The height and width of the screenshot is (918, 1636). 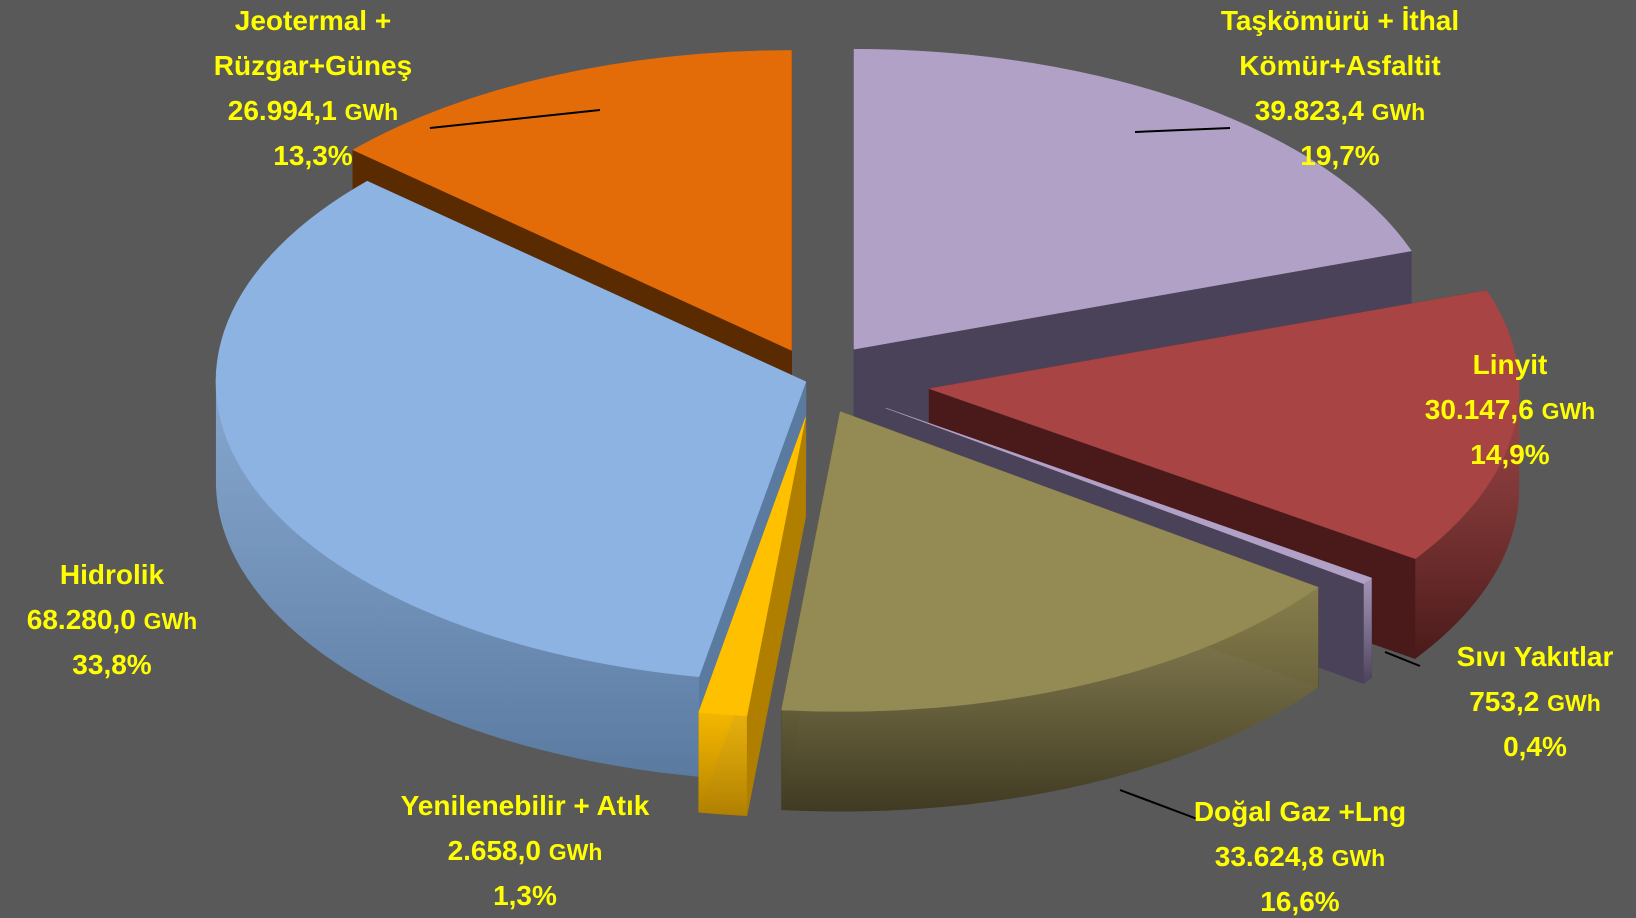 I want to click on slice-value: 30.147,6 GWh, so click(x=1510, y=409).